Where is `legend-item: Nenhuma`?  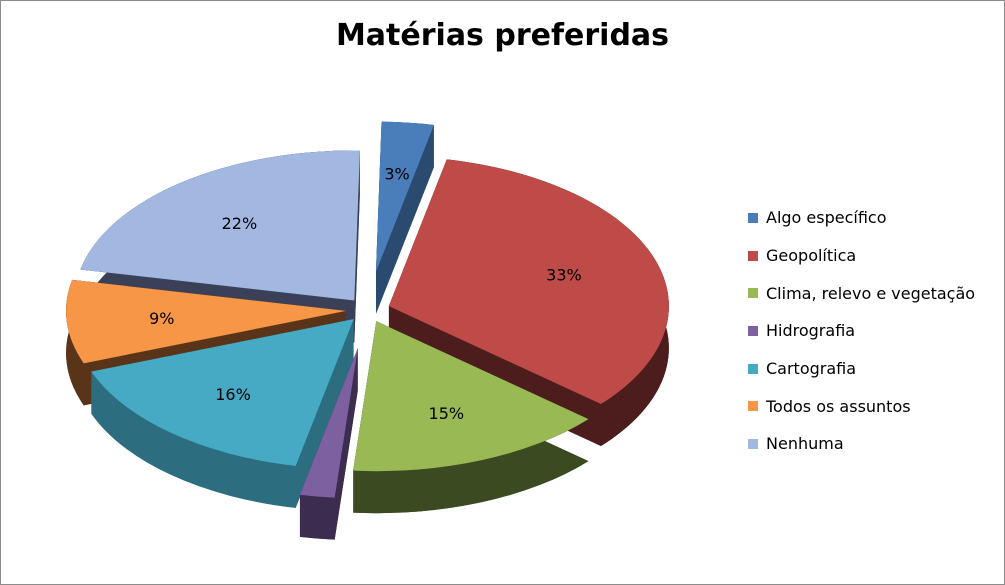 legend-item: Nenhuma is located at coordinates (861, 444).